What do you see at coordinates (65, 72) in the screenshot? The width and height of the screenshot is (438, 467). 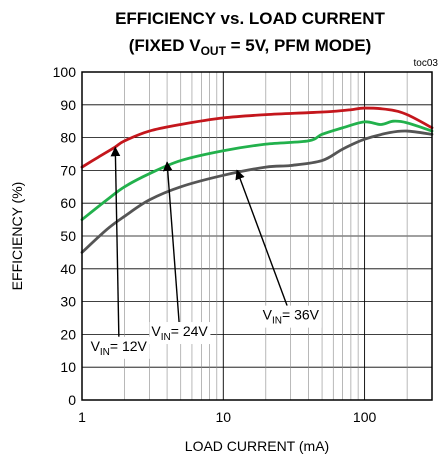 I see `y-tick-label: 100` at bounding box center [65, 72].